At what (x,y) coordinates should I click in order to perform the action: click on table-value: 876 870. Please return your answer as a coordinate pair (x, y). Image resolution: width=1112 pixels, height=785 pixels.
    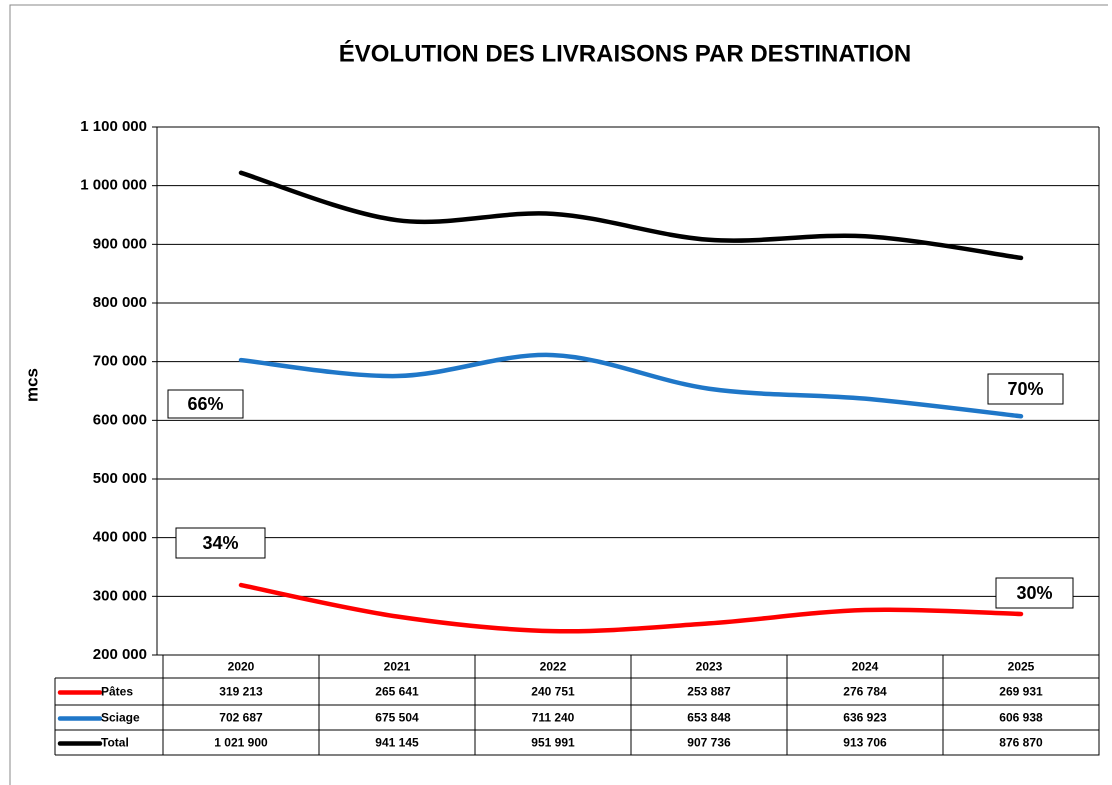
    Looking at the image, I should click on (1021, 743).